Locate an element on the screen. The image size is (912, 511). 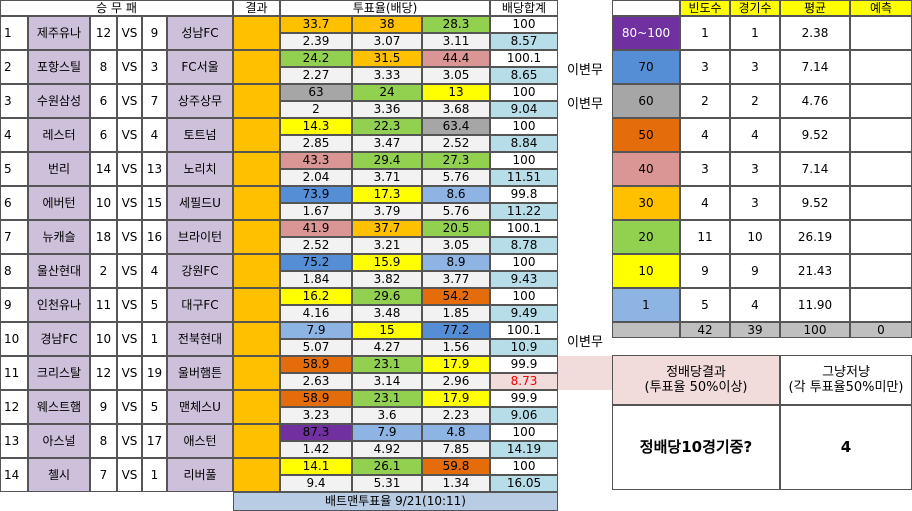
summary-col2: 그냥저냥 (각 투표율50%미만) is located at coordinates (846, 380).